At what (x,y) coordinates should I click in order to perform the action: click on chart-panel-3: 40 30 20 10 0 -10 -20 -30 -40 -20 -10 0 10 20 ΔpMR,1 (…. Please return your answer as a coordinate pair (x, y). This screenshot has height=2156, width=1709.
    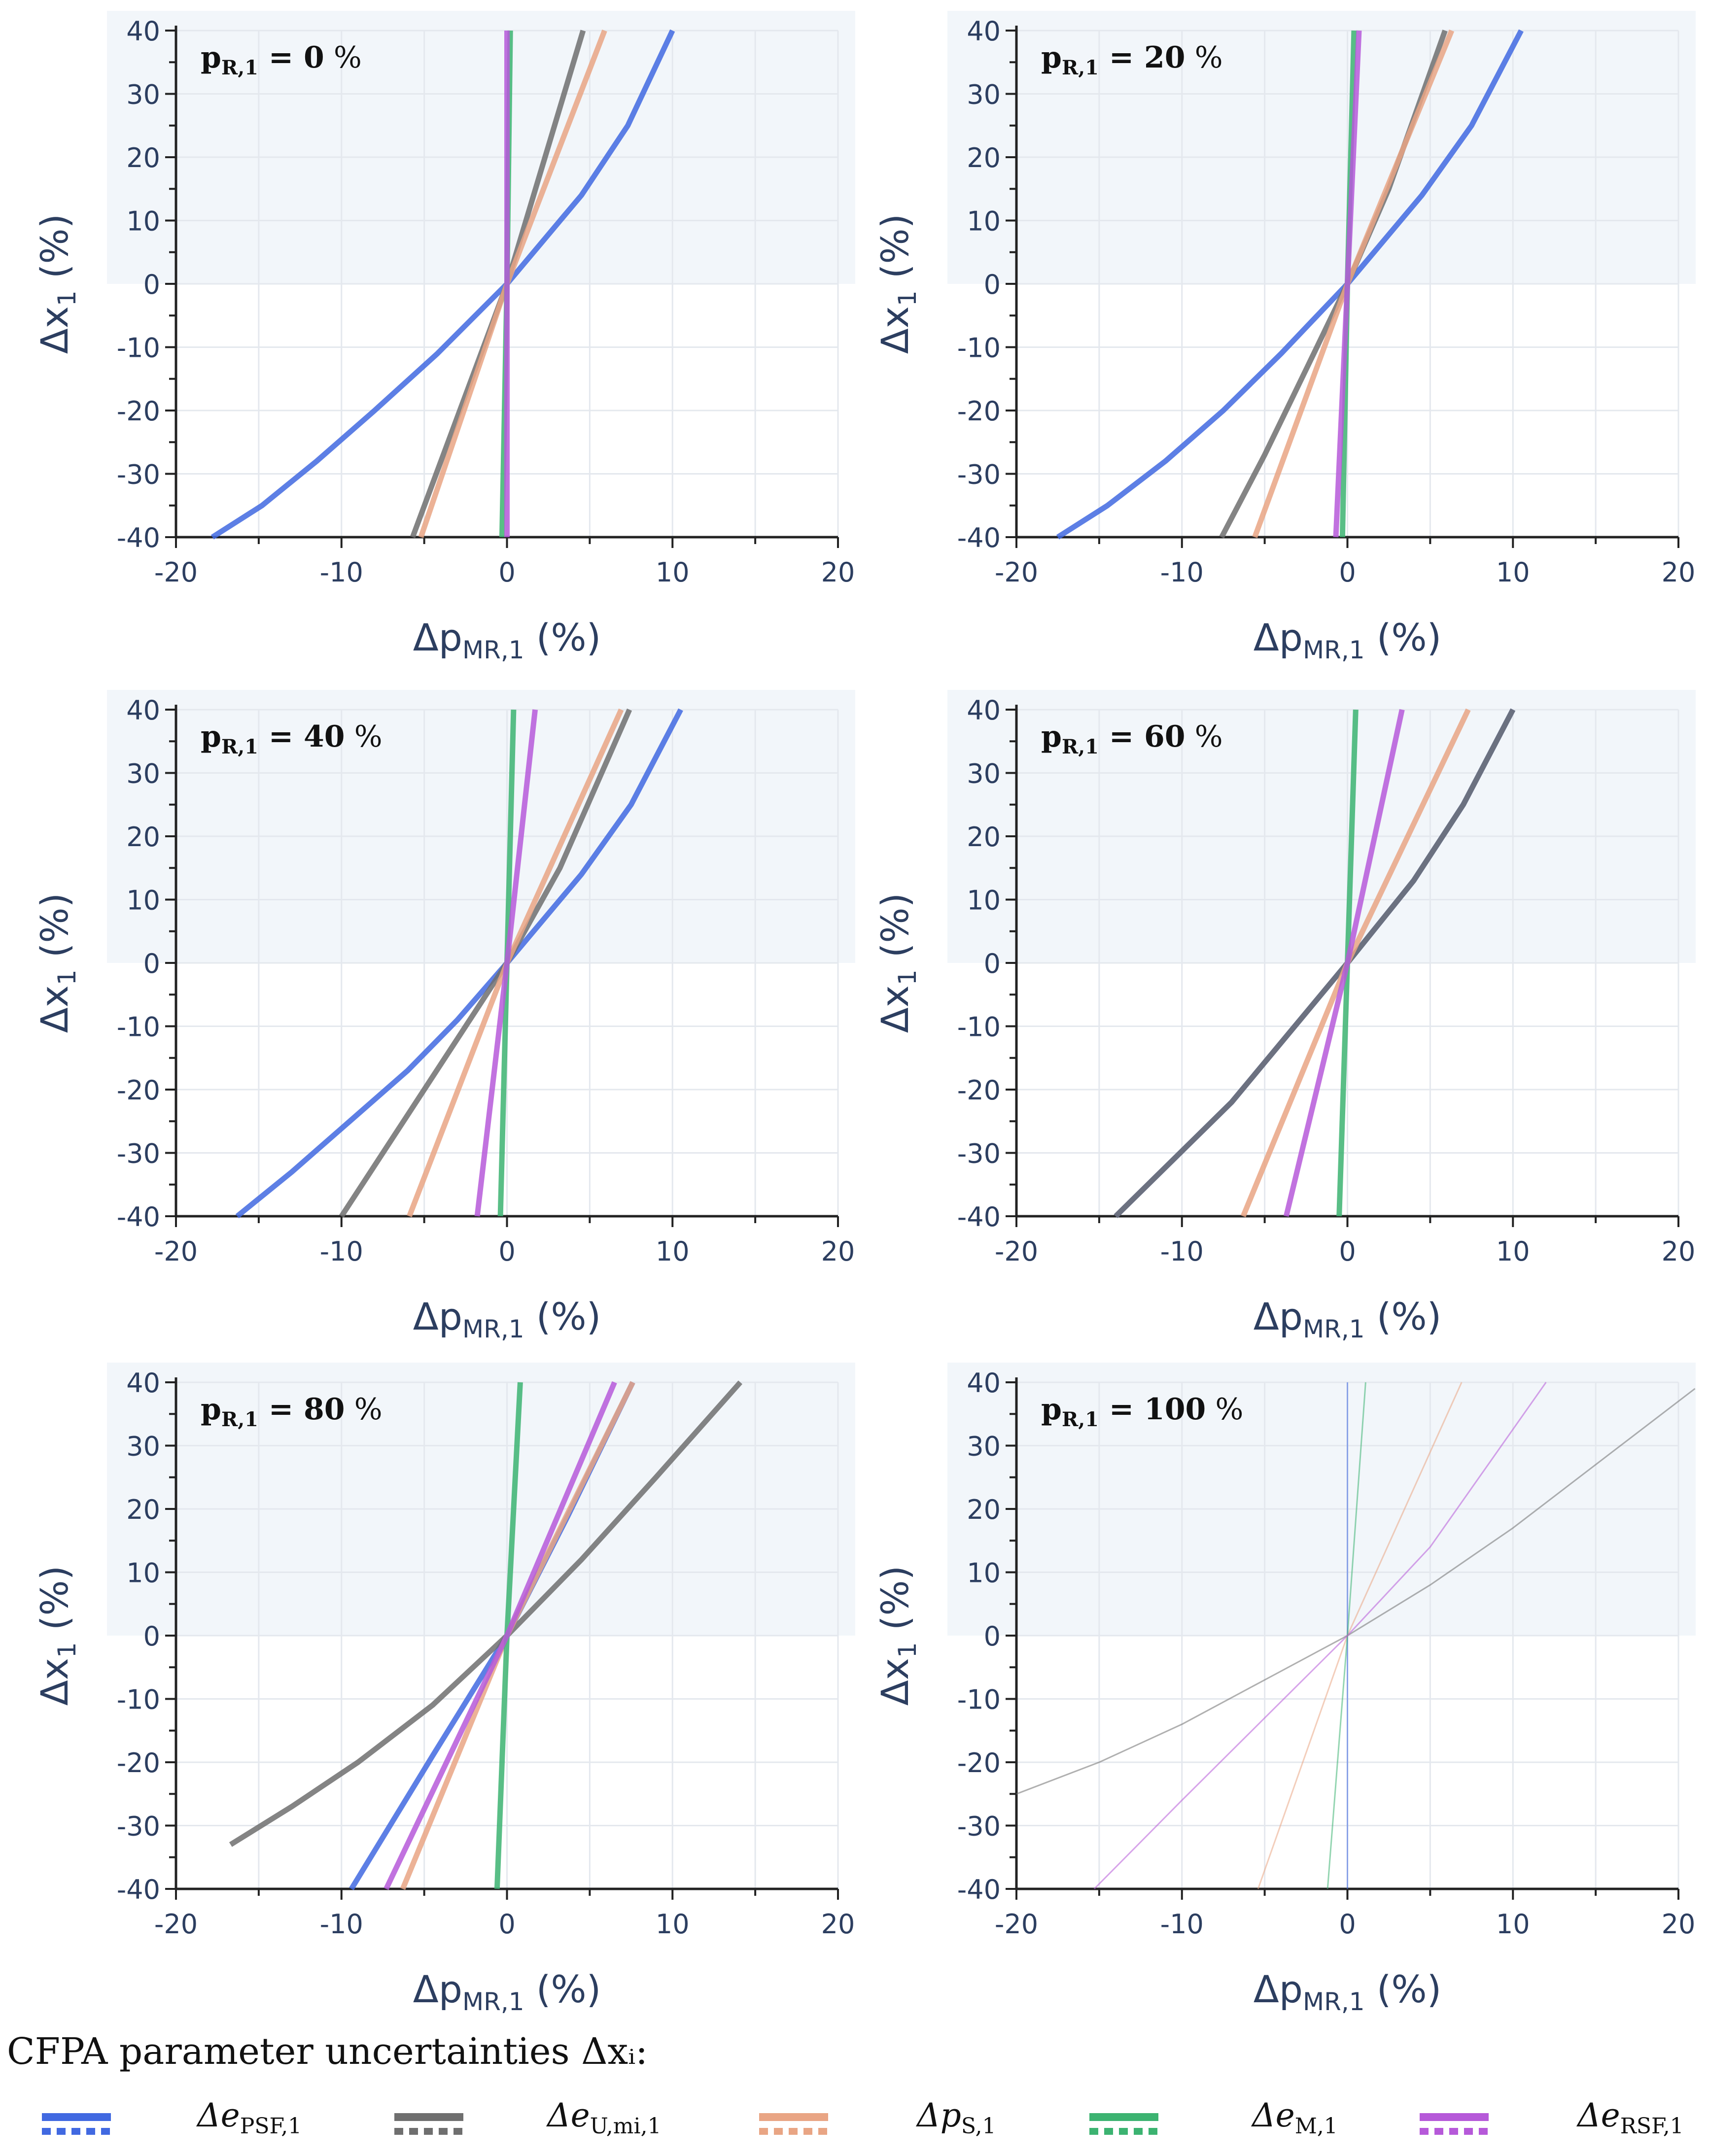
    Looking at the image, I should click on (444, 1016).